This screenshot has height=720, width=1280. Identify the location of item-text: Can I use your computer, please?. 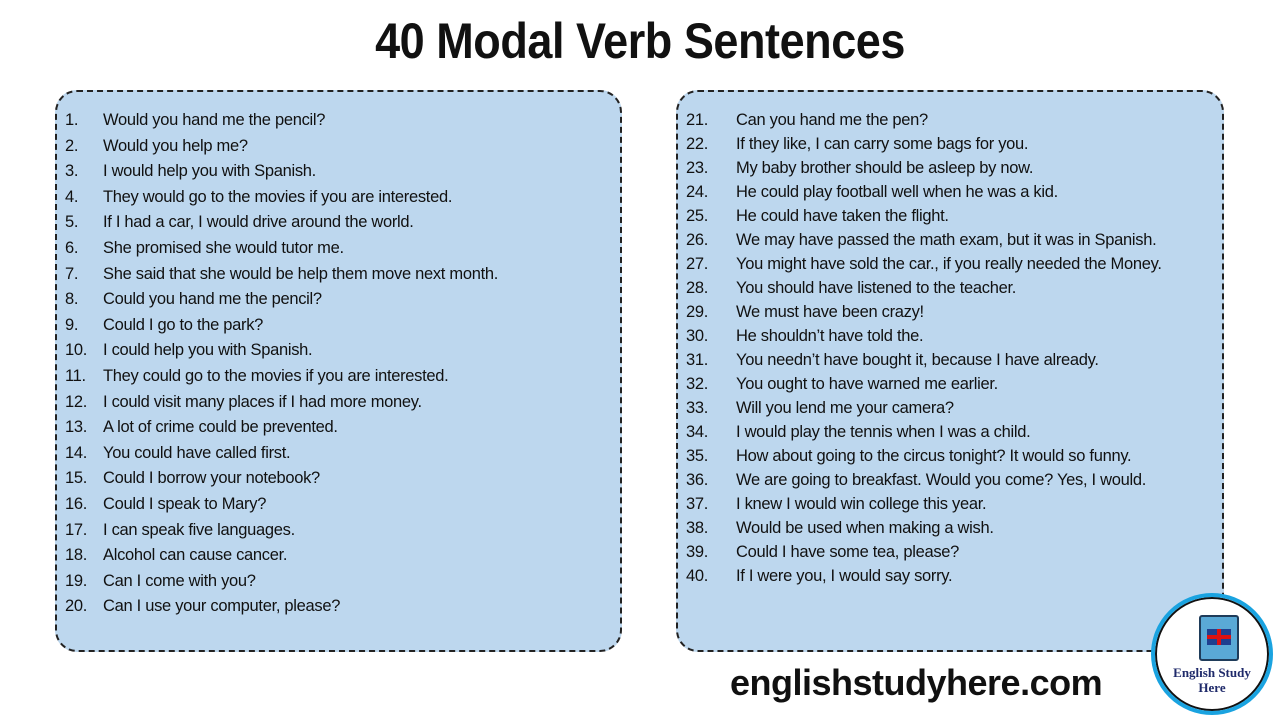
(222, 606).